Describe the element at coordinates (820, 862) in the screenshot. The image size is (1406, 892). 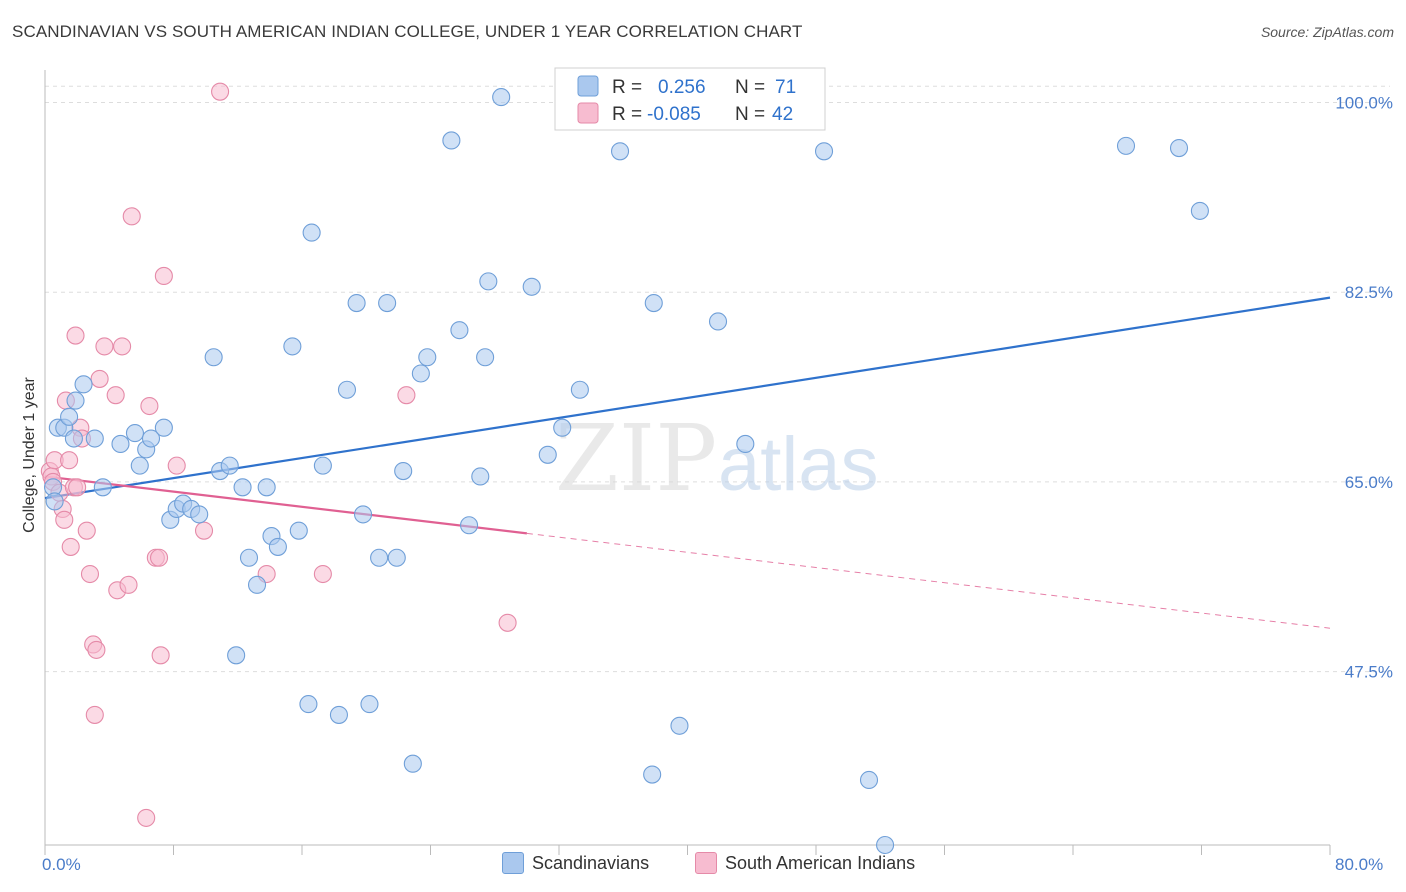
I see `legend-label-south-american-indians: South American Indians` at that location.